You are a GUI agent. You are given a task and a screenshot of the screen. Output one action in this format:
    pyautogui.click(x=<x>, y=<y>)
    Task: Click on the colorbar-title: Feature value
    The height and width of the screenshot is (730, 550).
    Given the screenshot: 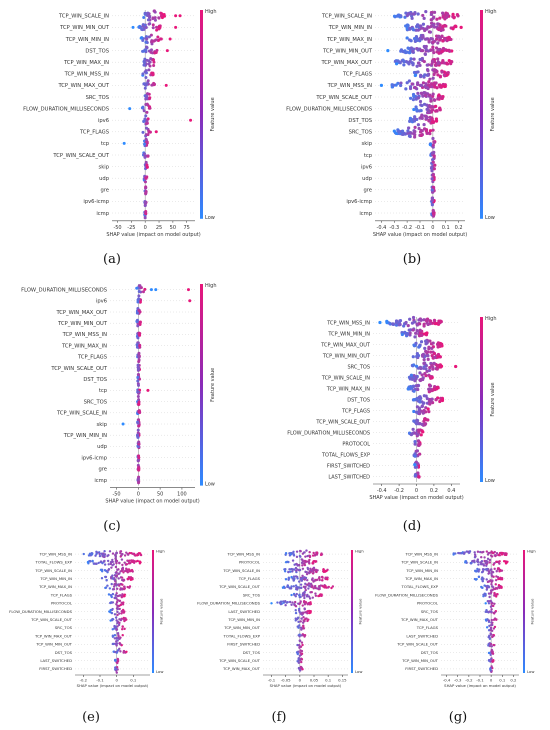 What is the action you would take?
    pyautogui.click(x=359, y=611)
    